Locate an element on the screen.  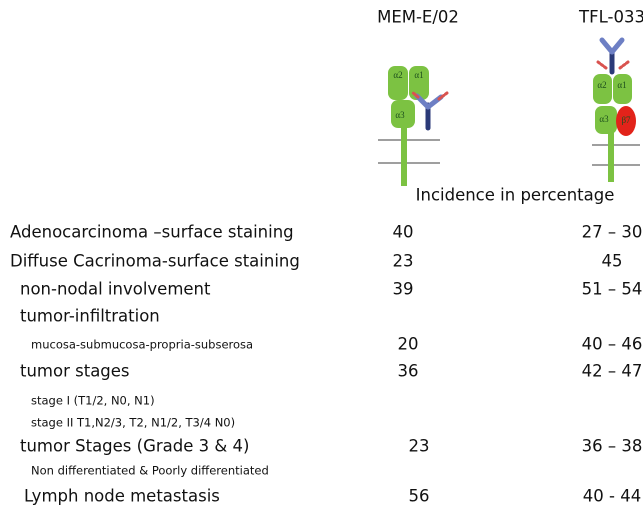
row-label: stage I (T1/2, N0, N1) is located at coordinates (93, 401).